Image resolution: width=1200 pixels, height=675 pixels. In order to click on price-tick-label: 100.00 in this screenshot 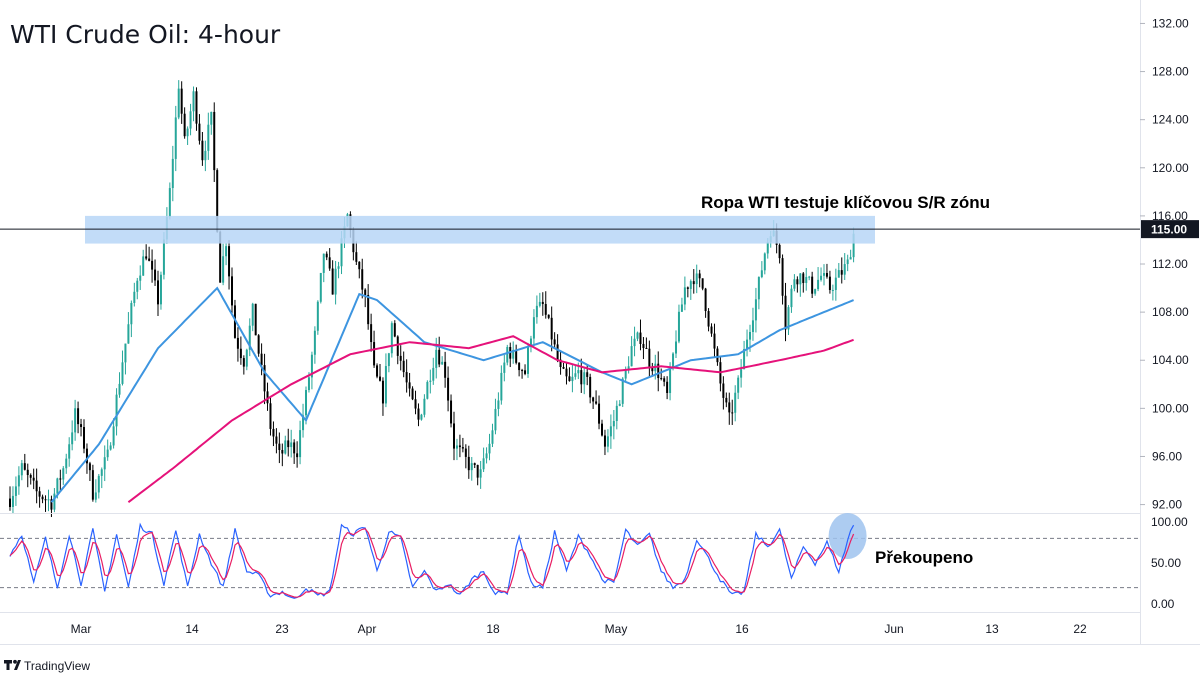, I will do `click(1170, 408)`.